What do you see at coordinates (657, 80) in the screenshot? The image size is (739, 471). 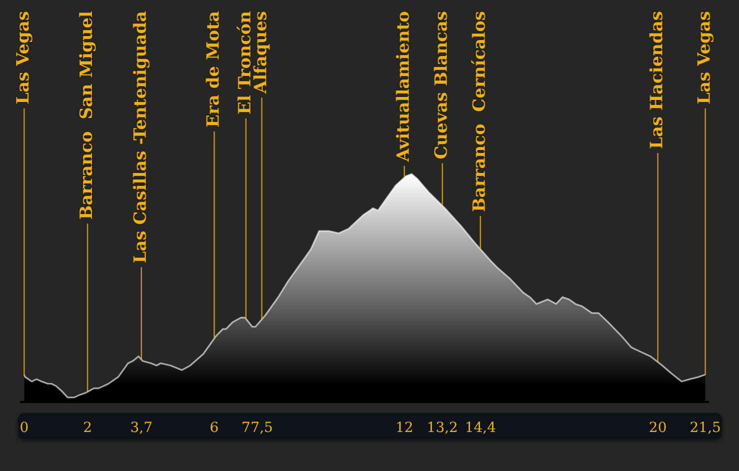 I see `ref-line-label: Las Haciendas` at bounding box center [657, 80].